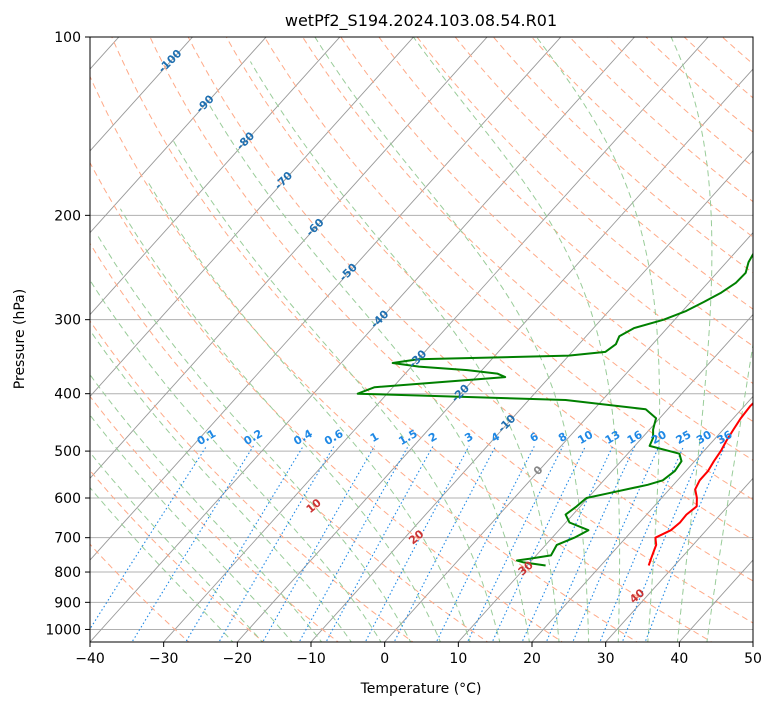 The height and width of the screenshot is (708, 775). I want to click on x-tick-label: 10, so click(458, 659).